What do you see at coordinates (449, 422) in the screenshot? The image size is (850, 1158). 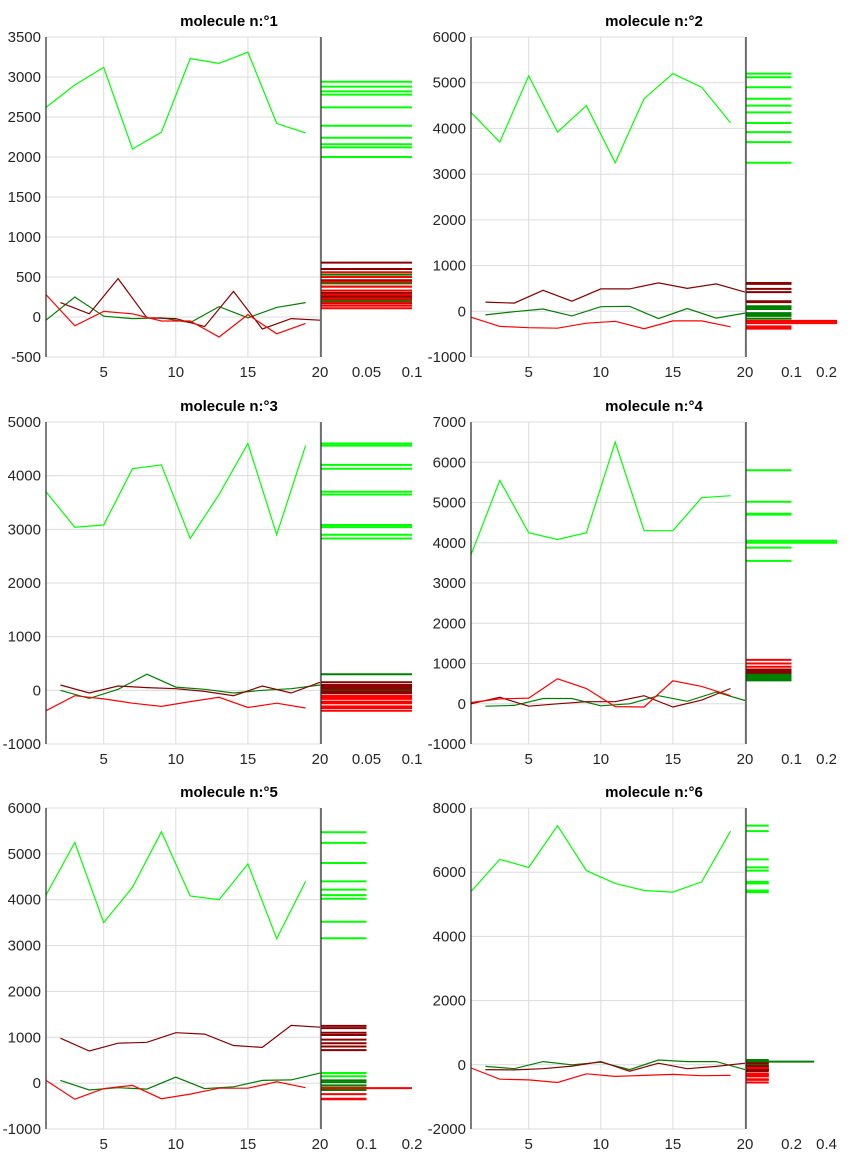 I see `y-tick-label: 7000` at bounding box center [449, 422].